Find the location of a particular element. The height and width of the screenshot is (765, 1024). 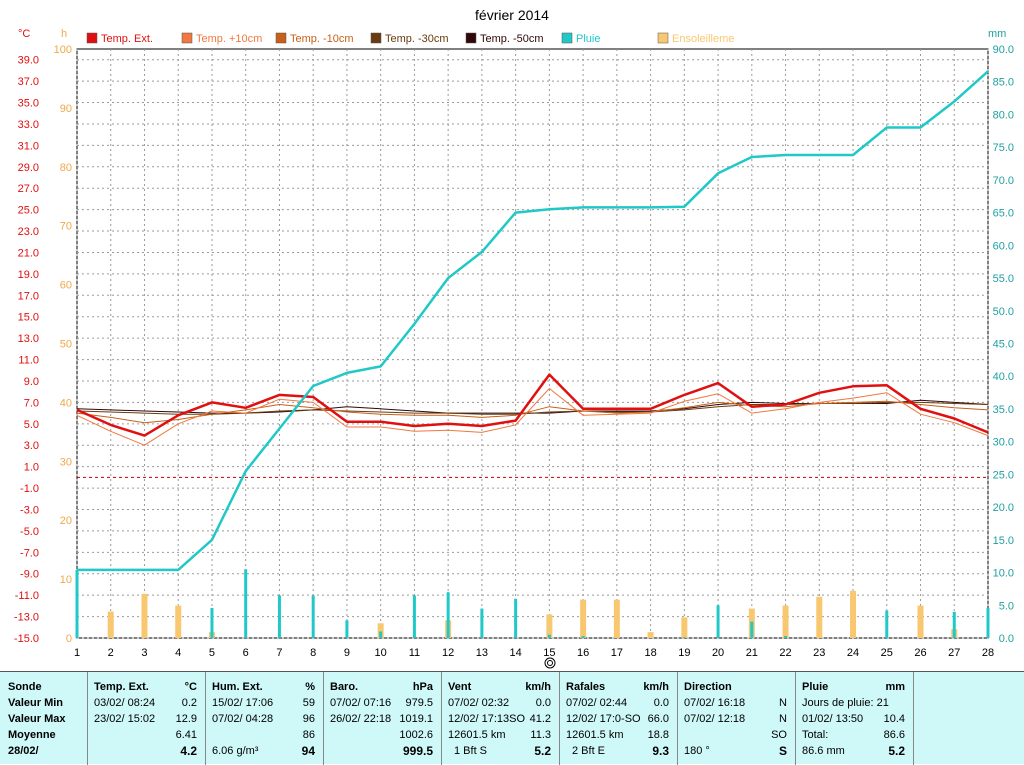

temp-tick-label: 13.0 is located at coordinates (28, 339).